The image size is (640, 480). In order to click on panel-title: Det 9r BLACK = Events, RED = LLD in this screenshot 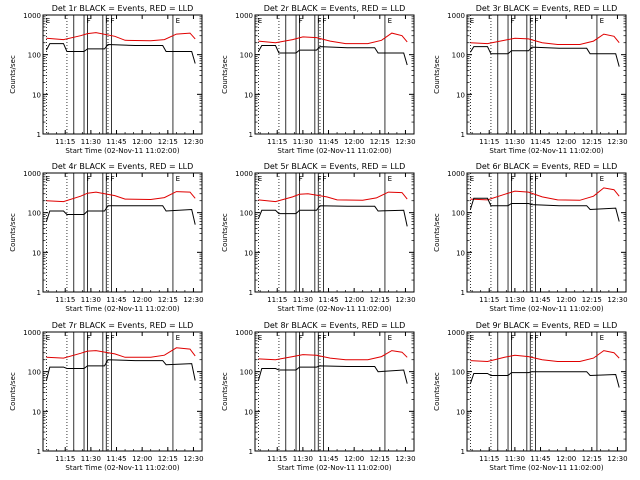, I will do `click(547, 325)`.